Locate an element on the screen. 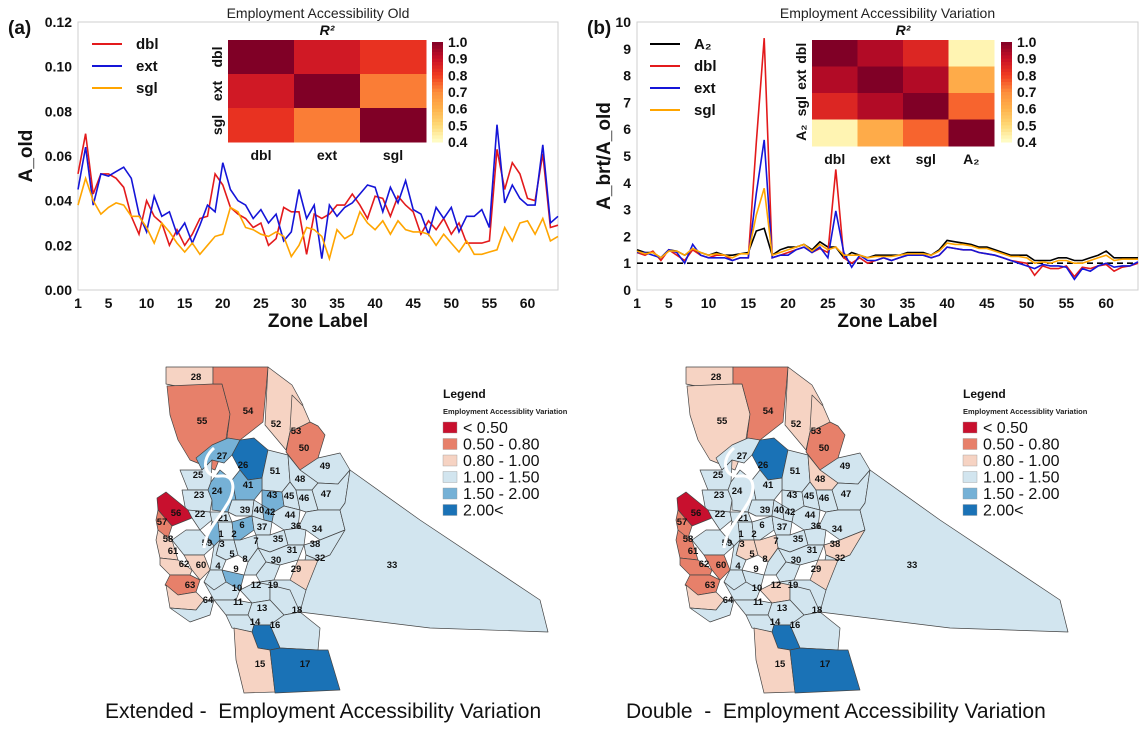  zone-label-37: 37 is located at coordinates (782, 527).